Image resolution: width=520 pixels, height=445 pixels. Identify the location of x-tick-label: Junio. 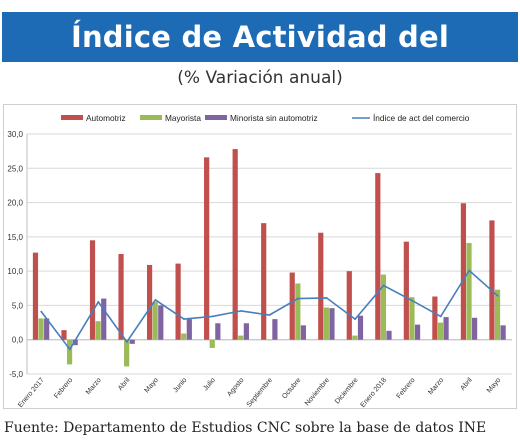
(180, 385).